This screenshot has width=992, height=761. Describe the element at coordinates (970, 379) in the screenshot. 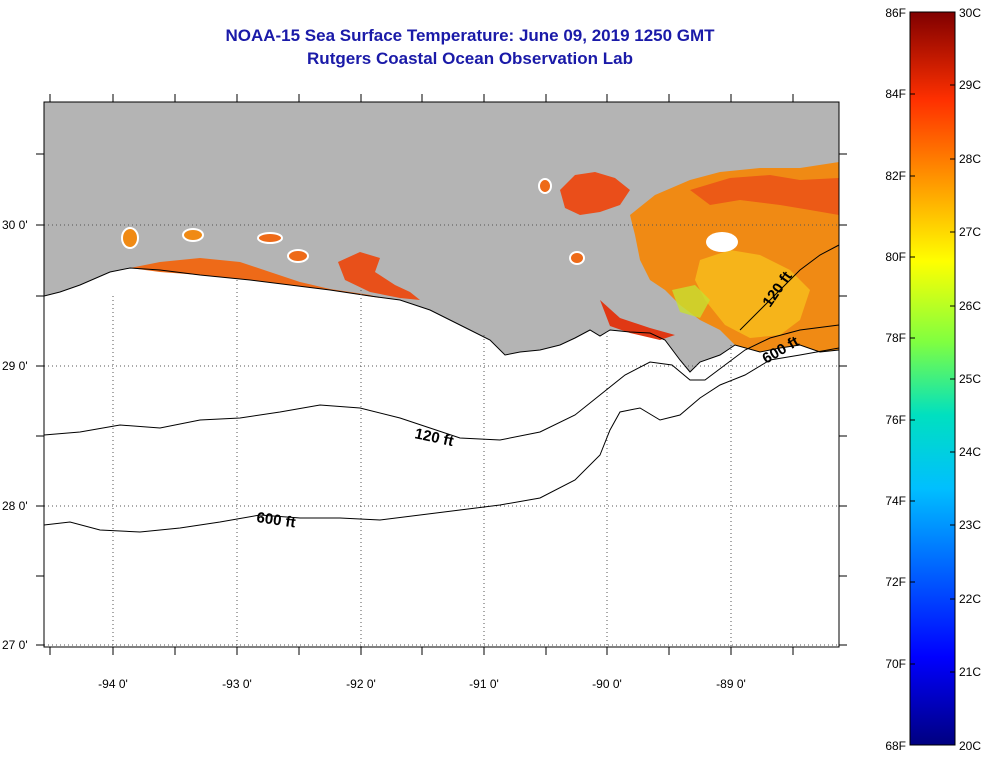

I see `cbar-c-25: 25C` at that location.